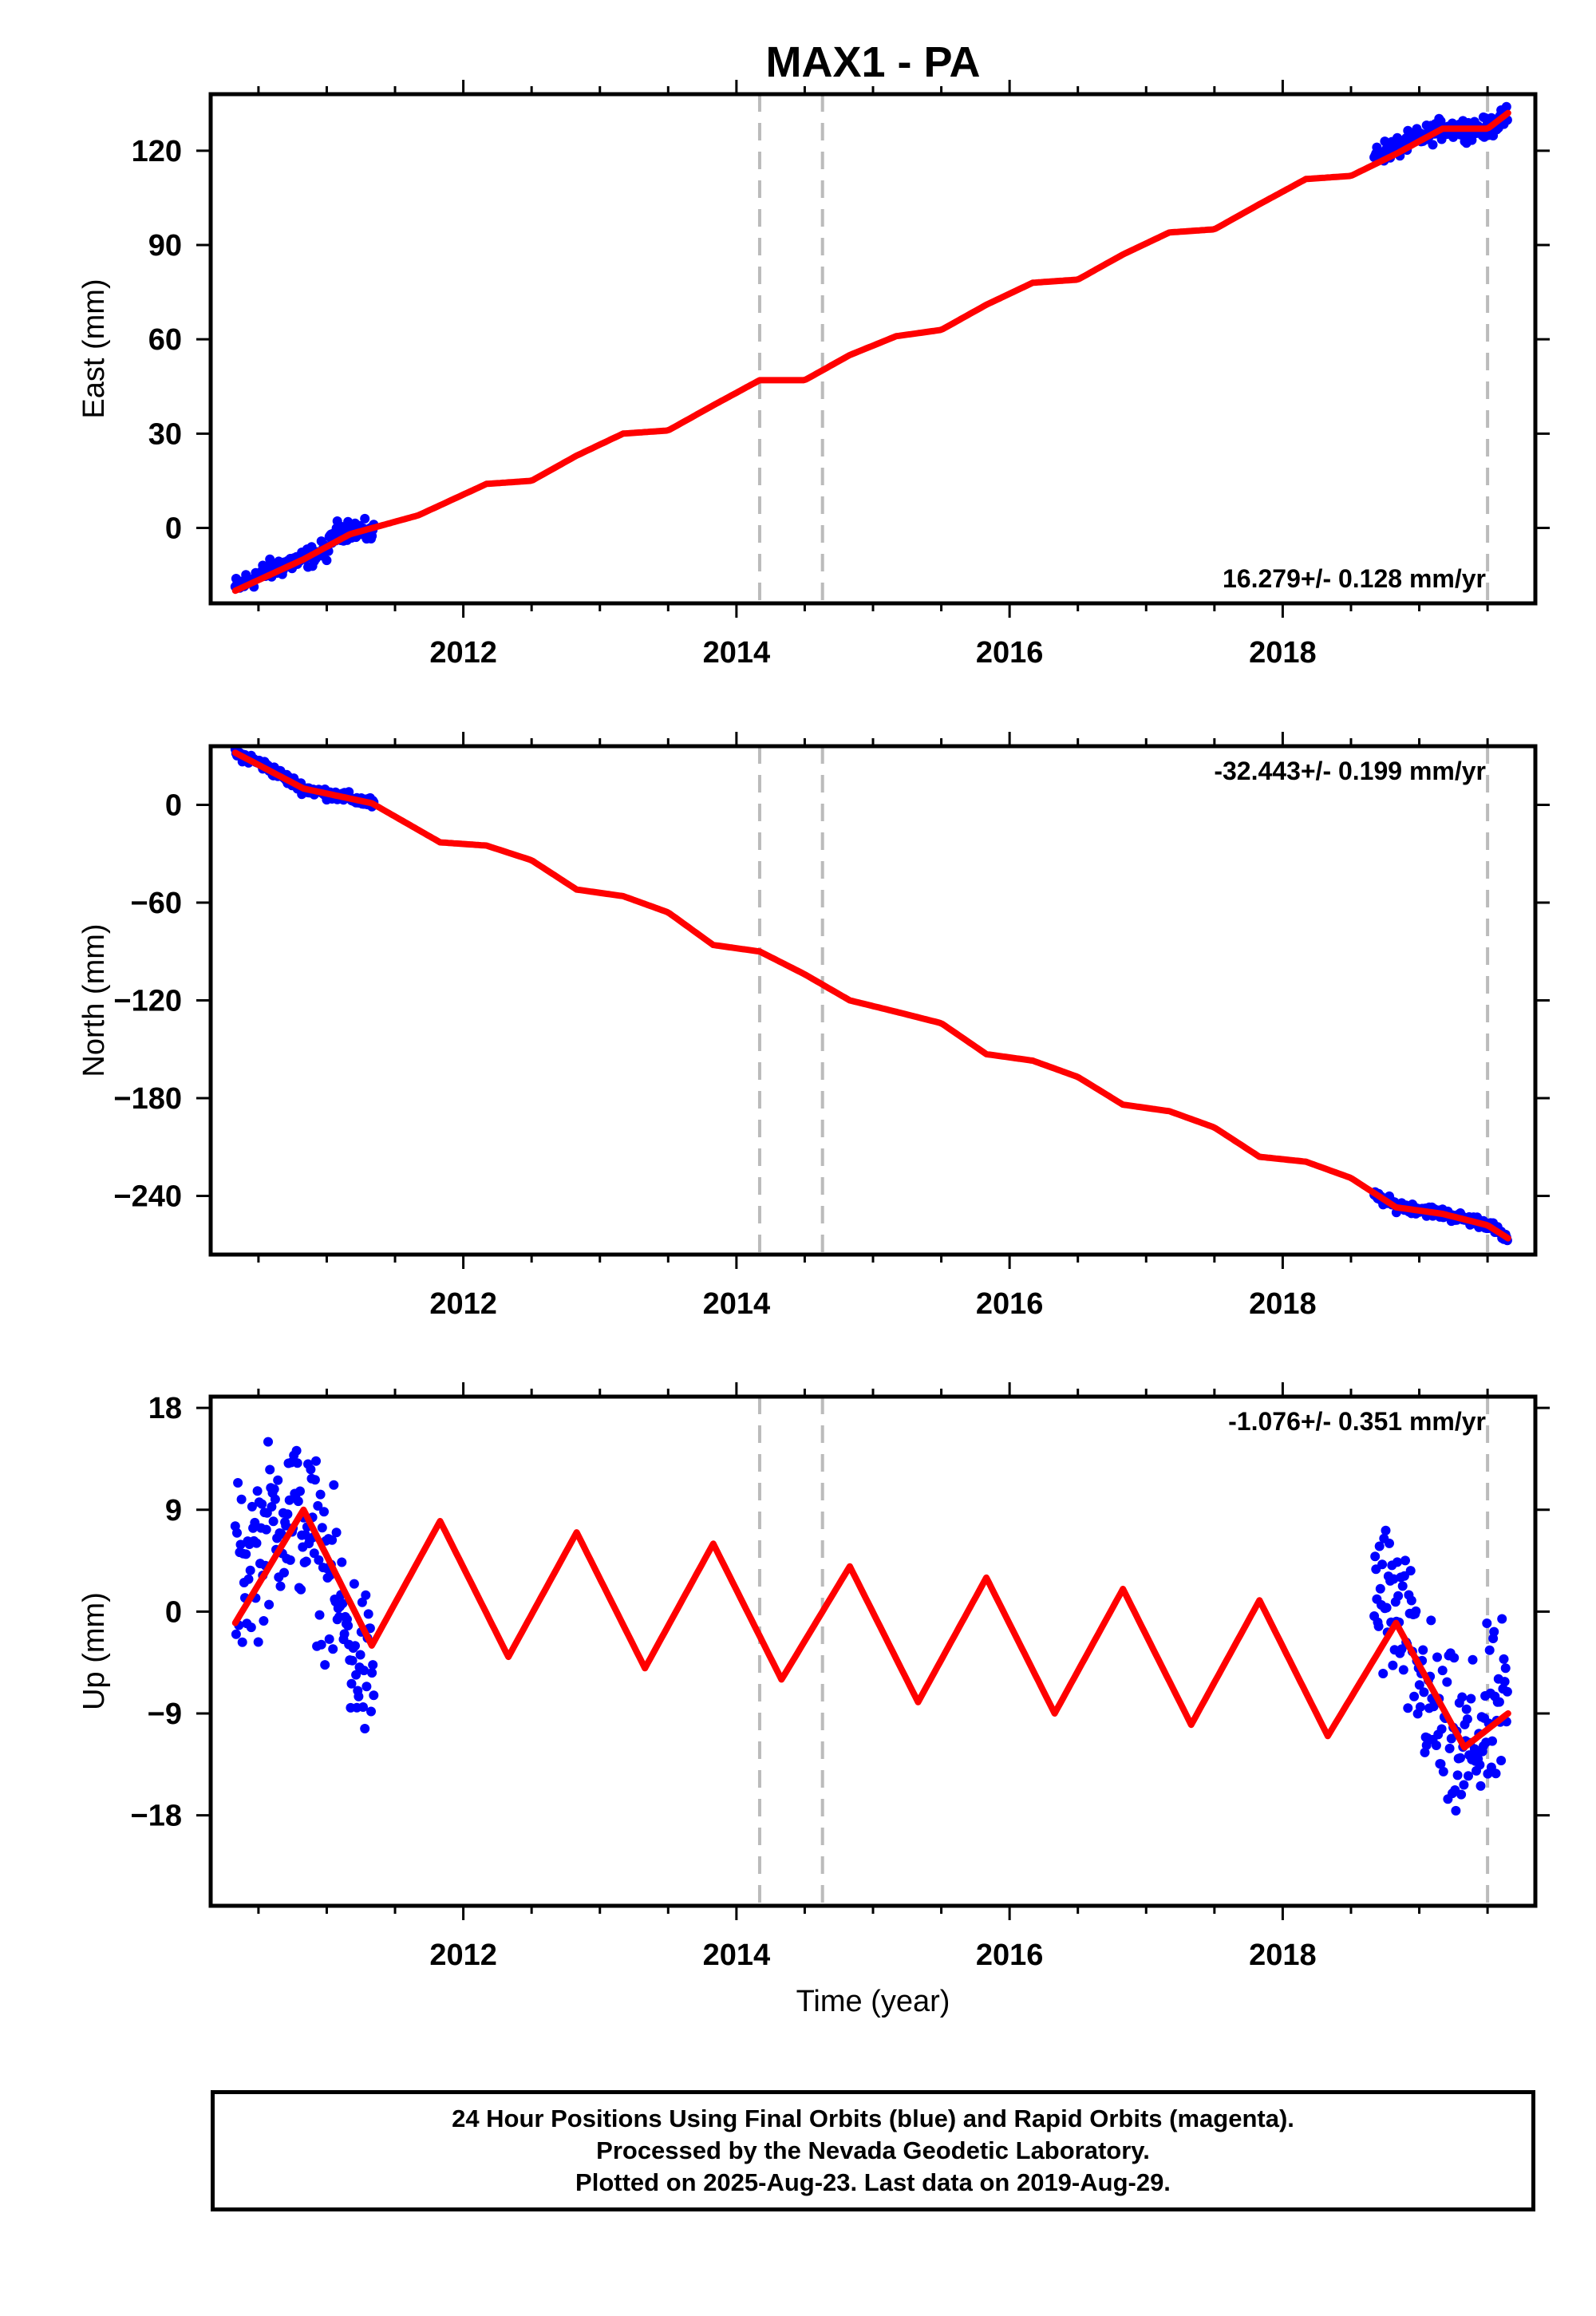 This screenshot has height=2316, width=1596. What do you see at coordinates (173, 1612) in the screenshot?
I see `y-tick-label: 0` at bounding box center [173, 1612].